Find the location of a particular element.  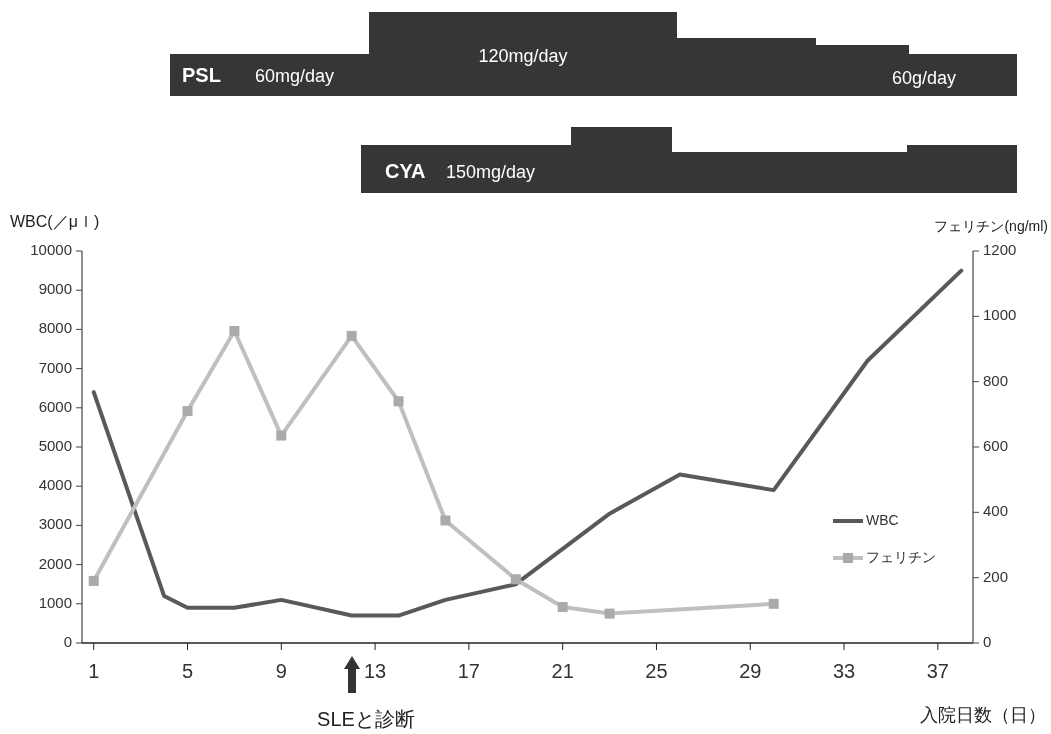

x-axis-title: 入院日数（日） is located at coordinates (983, 714).